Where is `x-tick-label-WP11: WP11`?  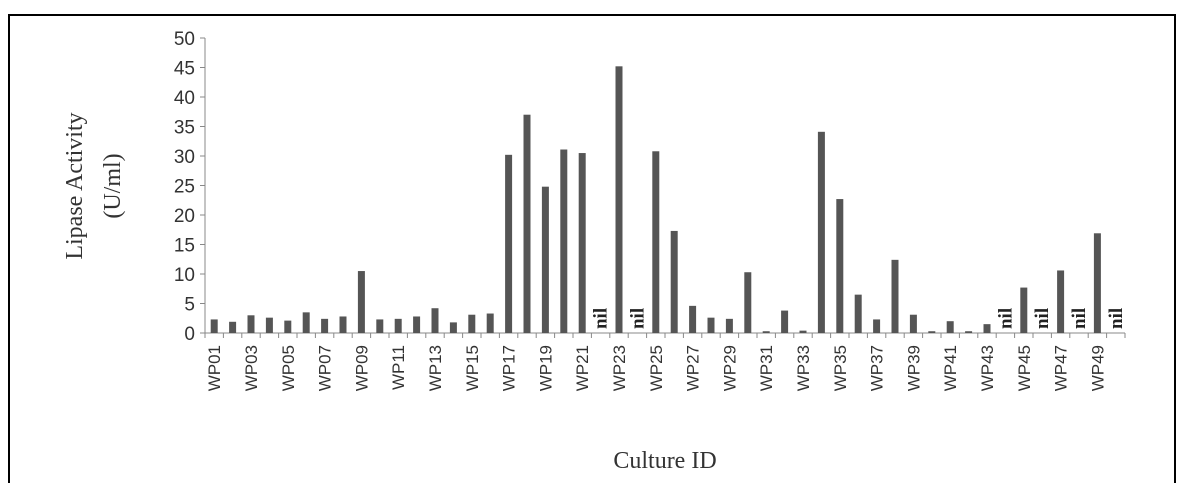
x-tick-label-WP11: WP11 is located at coordinates (398, 367).